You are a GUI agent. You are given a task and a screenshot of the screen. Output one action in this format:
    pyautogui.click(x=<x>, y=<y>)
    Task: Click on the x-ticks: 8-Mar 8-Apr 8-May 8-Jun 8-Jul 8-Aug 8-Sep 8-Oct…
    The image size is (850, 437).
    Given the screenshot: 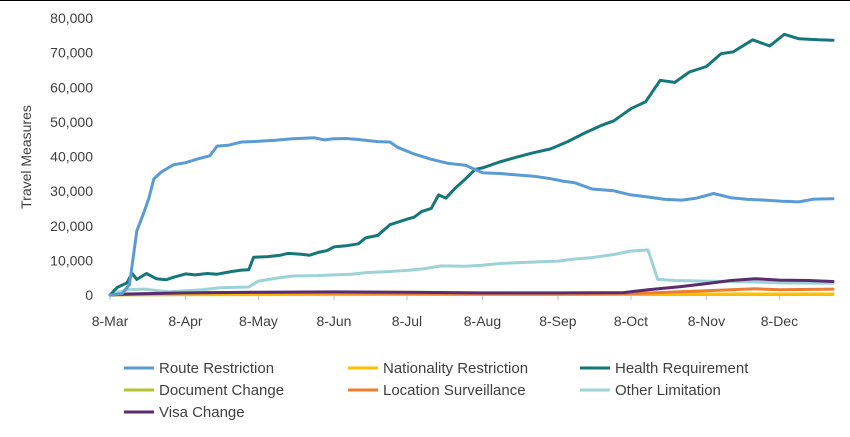 What is the action you would take?
    pyautogui.click(x=445, y=312)
    